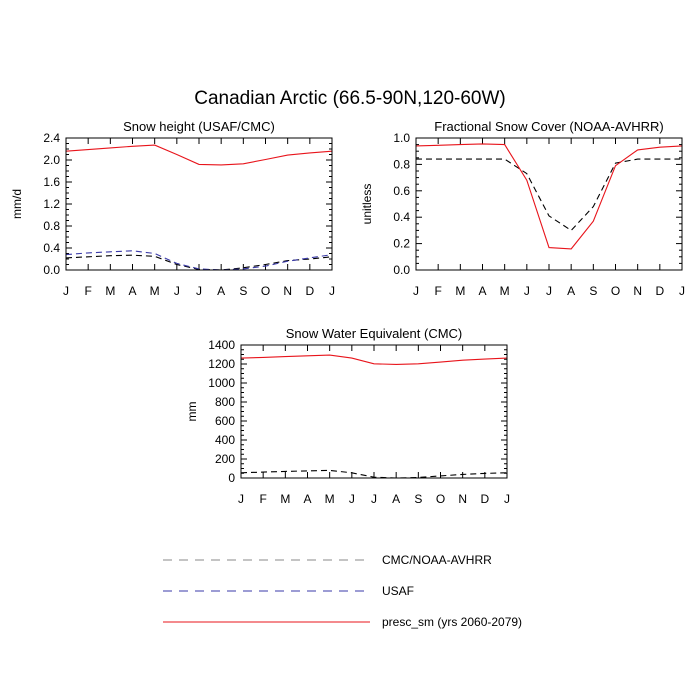  I want to click on y-tick-label: 1400, so click(221, 345).